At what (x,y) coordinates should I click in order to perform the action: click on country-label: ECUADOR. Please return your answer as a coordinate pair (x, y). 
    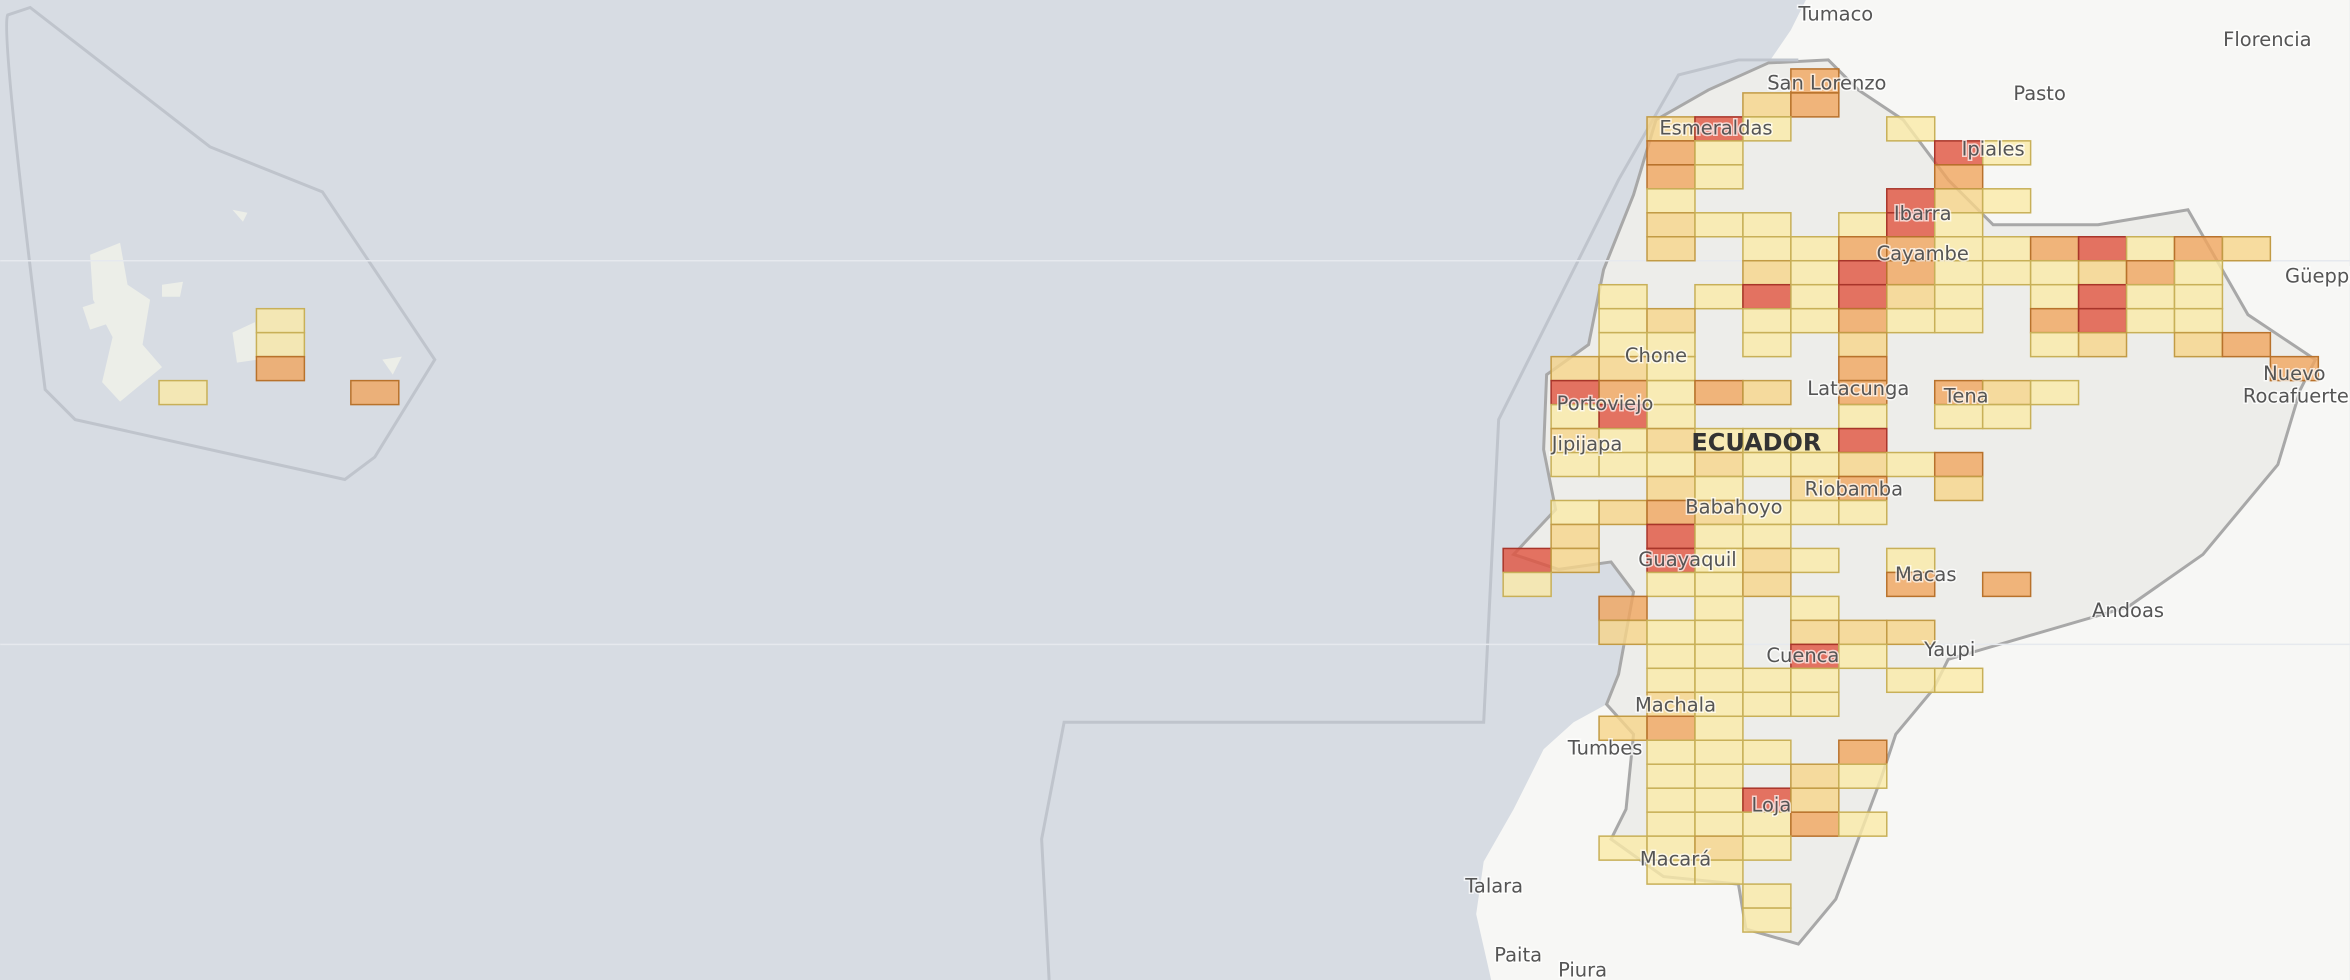
    Looking at the image, I should click on (1756, 443).